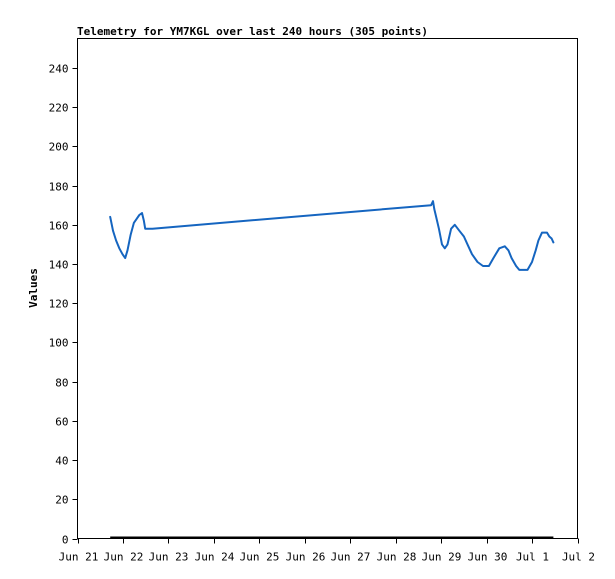 The width and height of the screenshot is (615, 579). What do you see at coordinates (260, 557) in the screenshot?
I see `x-tick-label: Jun 25` at bounding box center [260, 557].